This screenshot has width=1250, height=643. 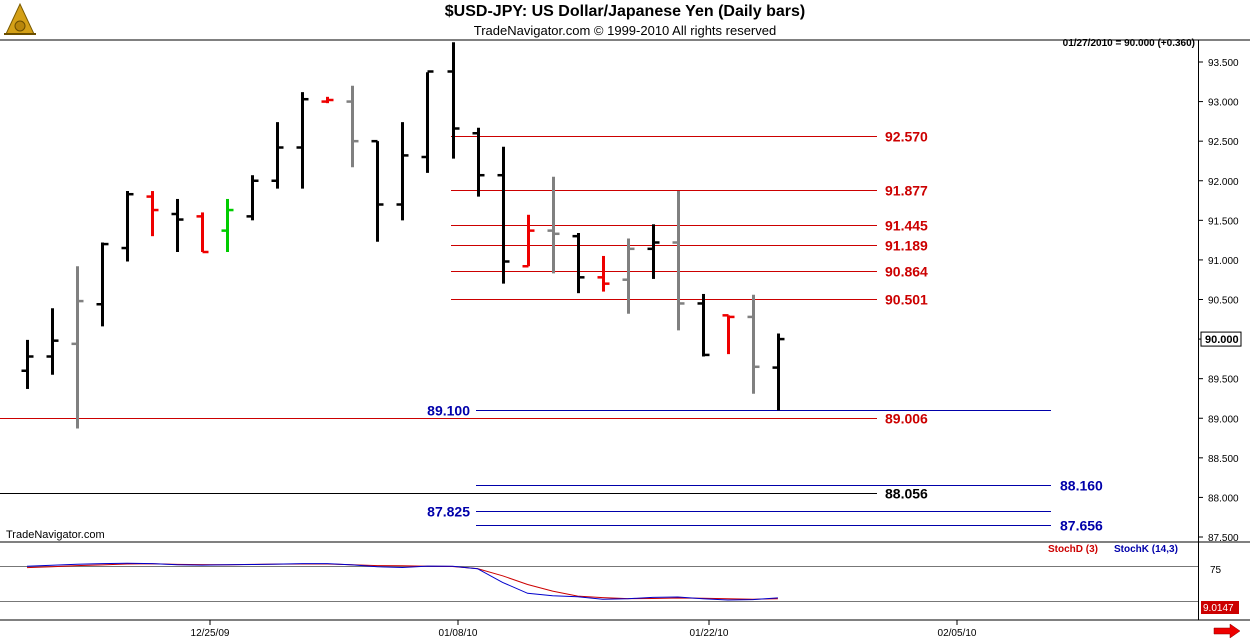 I want to click on stoch-k-legend: StochK (14,3), so click(x=1146, y=549).